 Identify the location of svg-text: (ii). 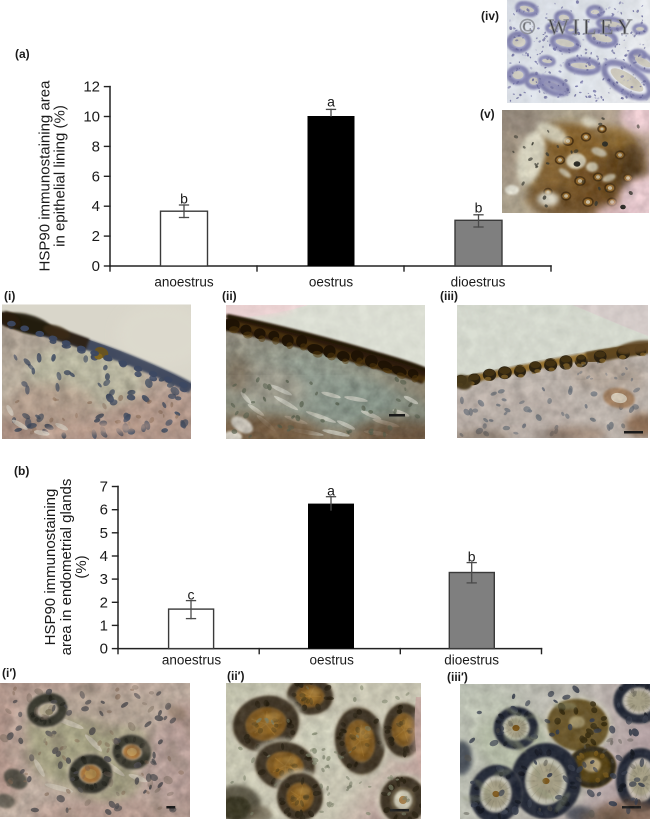
(229, 296).